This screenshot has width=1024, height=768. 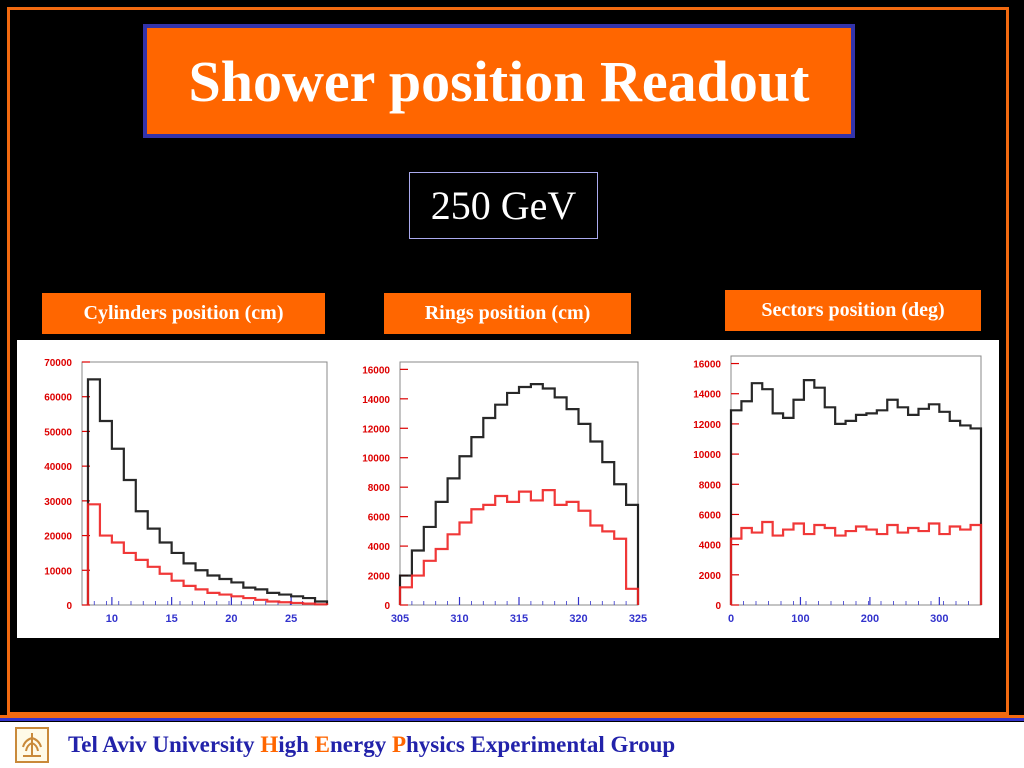 I want to click on footer-text-part: E, so click(x=322, y=744).